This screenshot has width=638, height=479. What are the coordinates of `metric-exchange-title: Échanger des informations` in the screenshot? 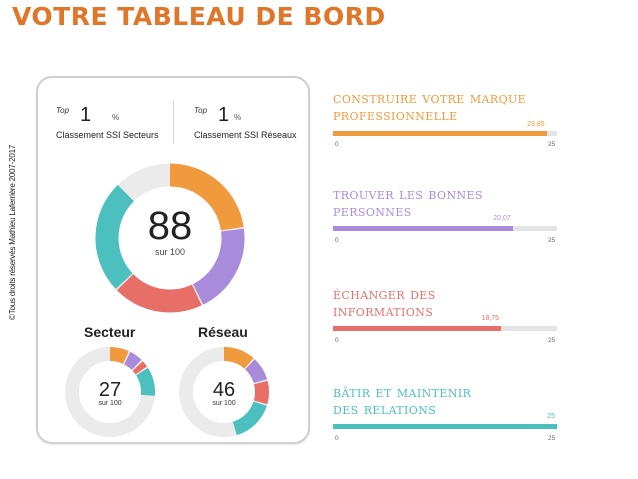 It's located at (384, 302).